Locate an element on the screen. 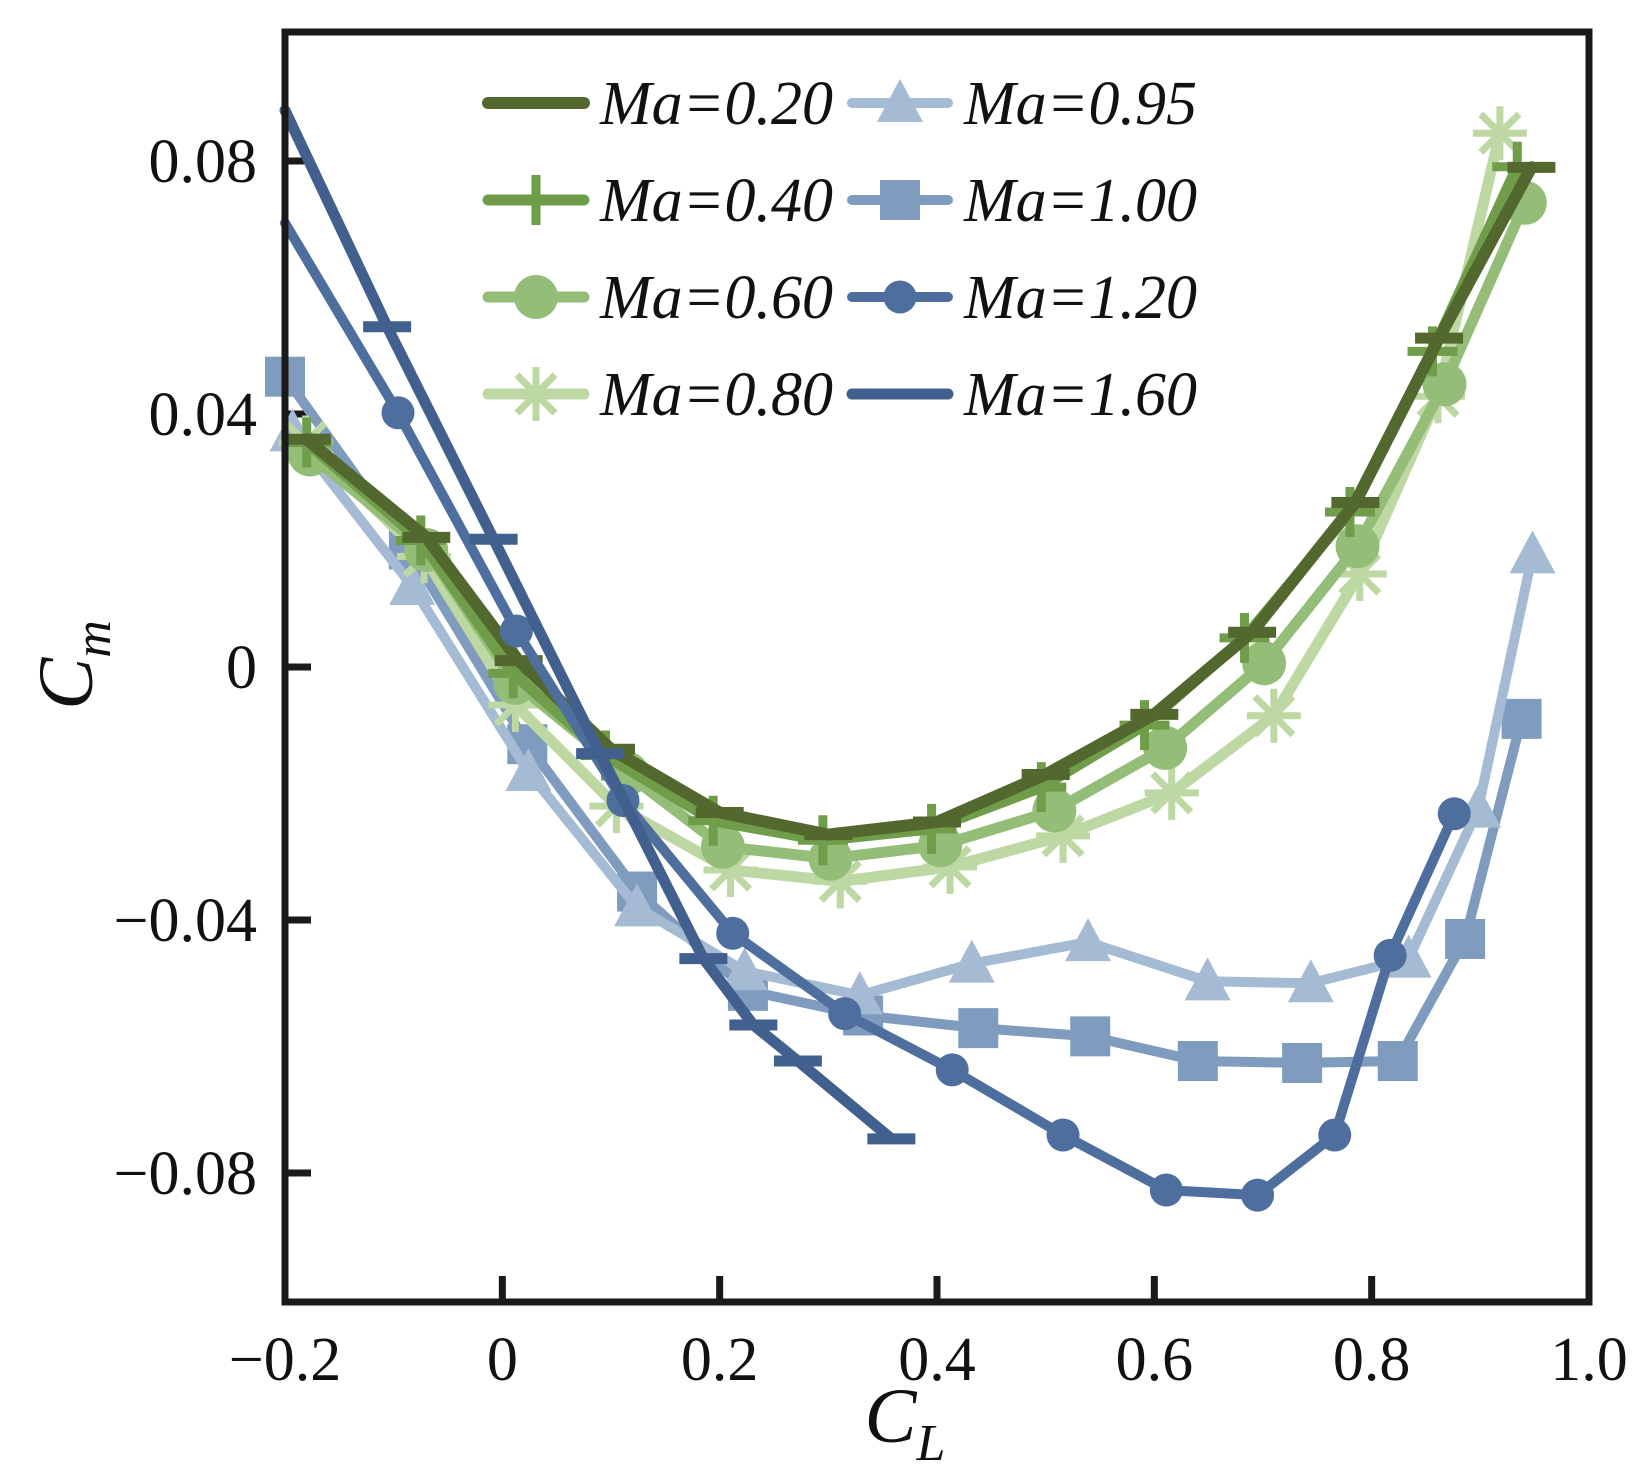 The image size is (1651, 1482). legend-ma-0-95-triangle-marker is located at coordinates (900, 100).